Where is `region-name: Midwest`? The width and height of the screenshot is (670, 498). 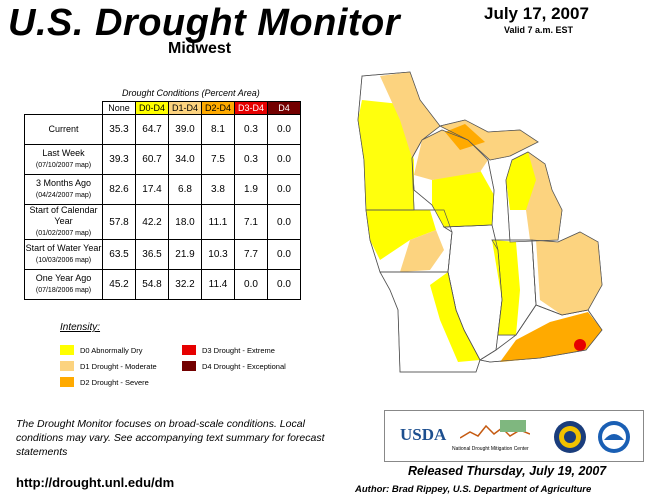 region-name: Midwest is located at coordinates (200, 48).